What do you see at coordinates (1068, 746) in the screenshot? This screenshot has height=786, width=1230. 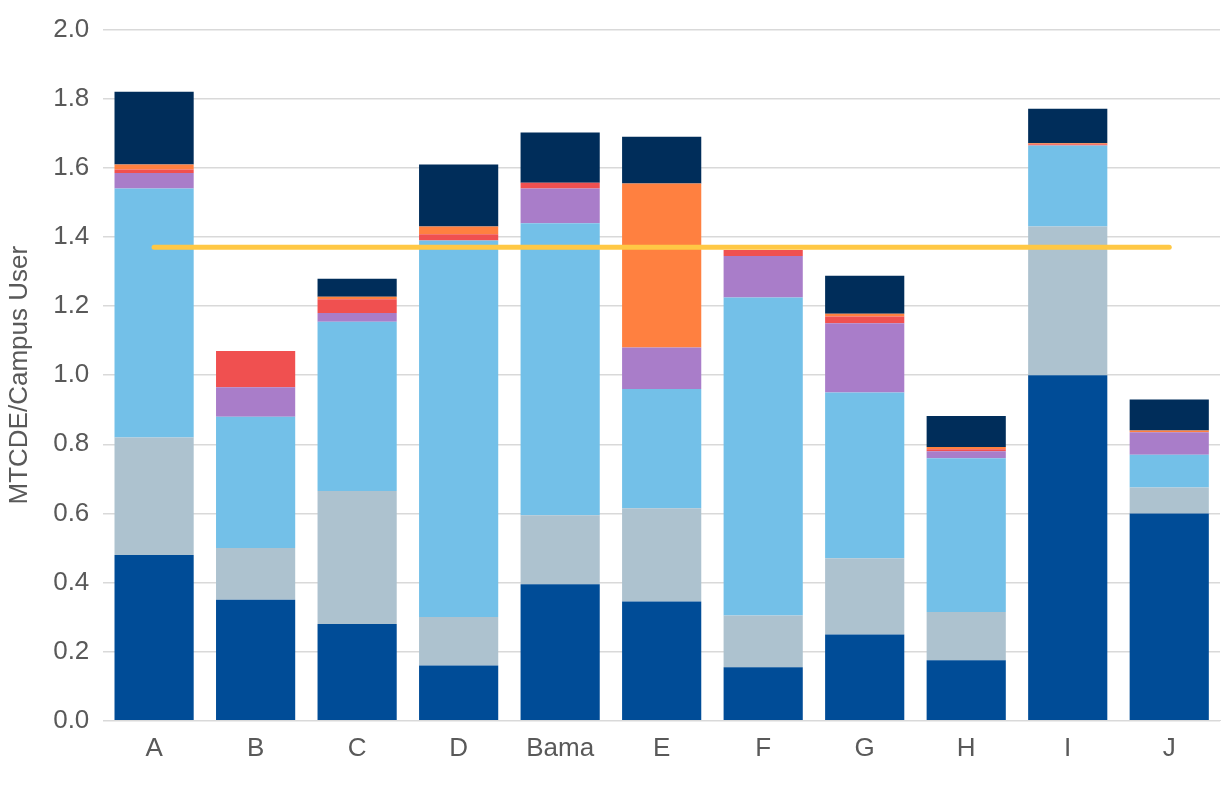 I see `x-tick-label: I` at bounding box center [1068, 746].